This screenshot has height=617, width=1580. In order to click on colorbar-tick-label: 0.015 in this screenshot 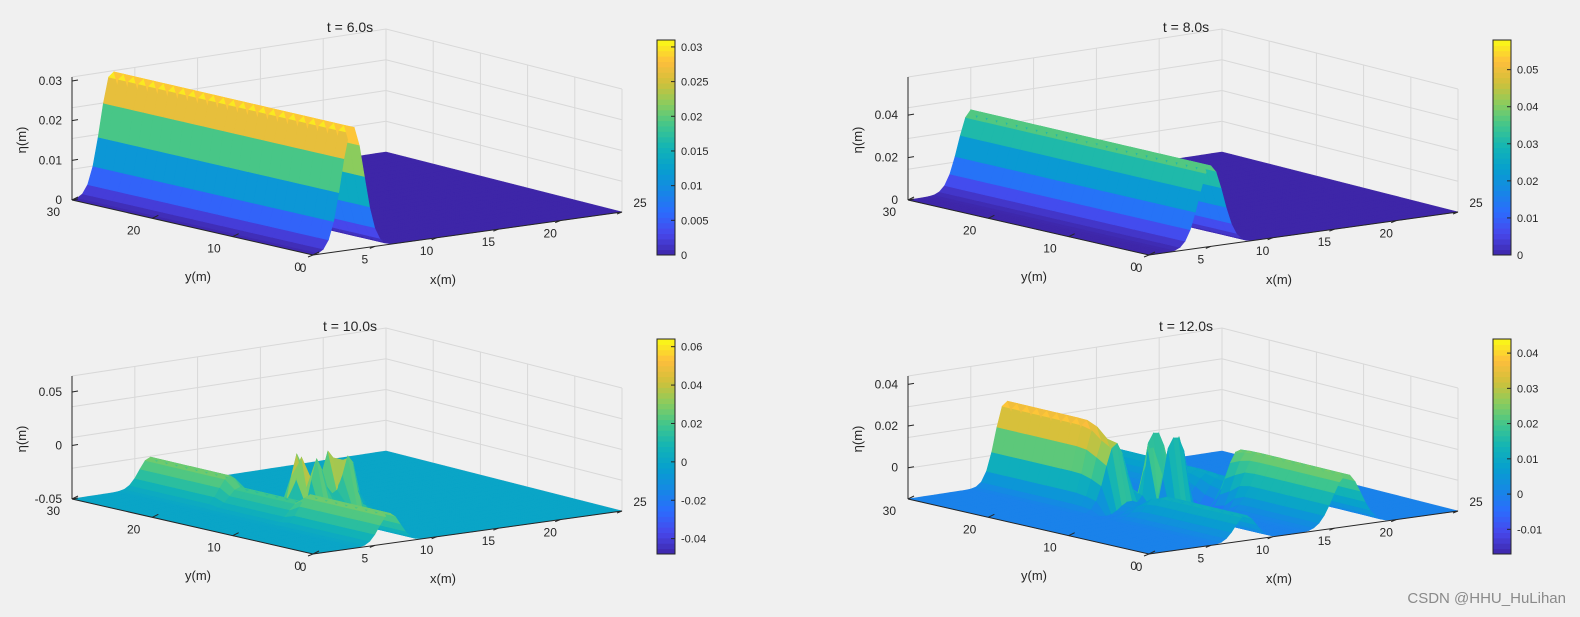, I will do `click(695, 152)`.